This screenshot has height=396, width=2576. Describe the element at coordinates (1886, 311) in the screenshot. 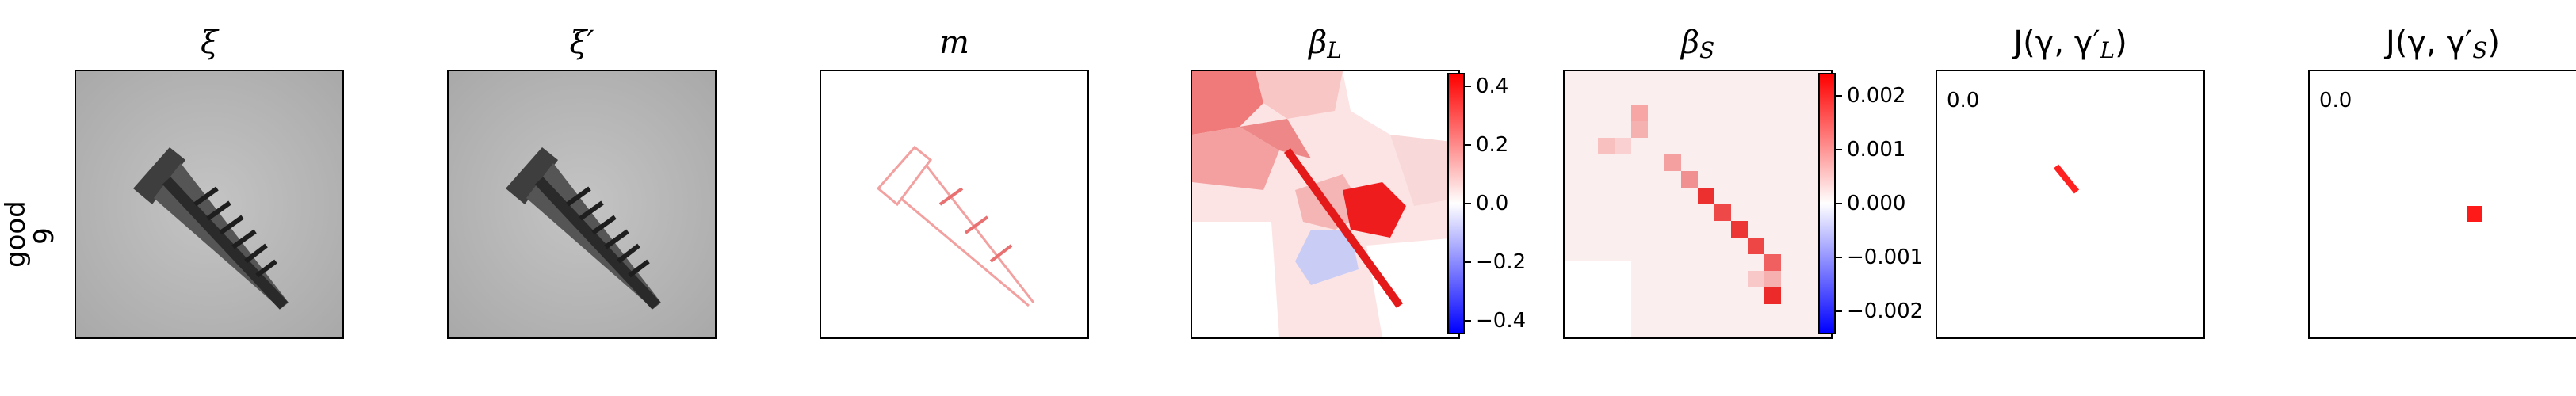

I see `colorbar-beta-s-ticklabel: −0.002` at that location.